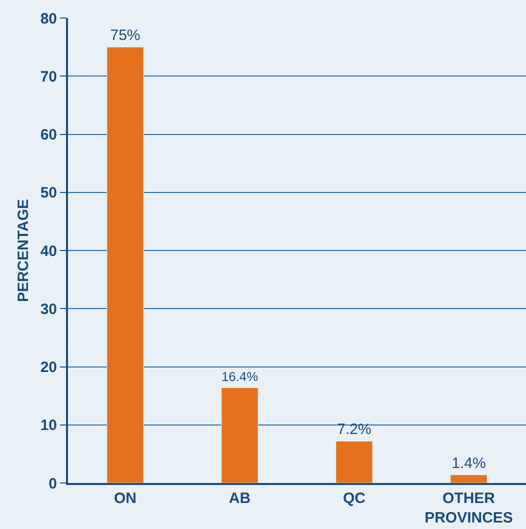 The height and width of the screenshot is (529, 526). I want to click on y-tick-label: 80, so click(48, 19).